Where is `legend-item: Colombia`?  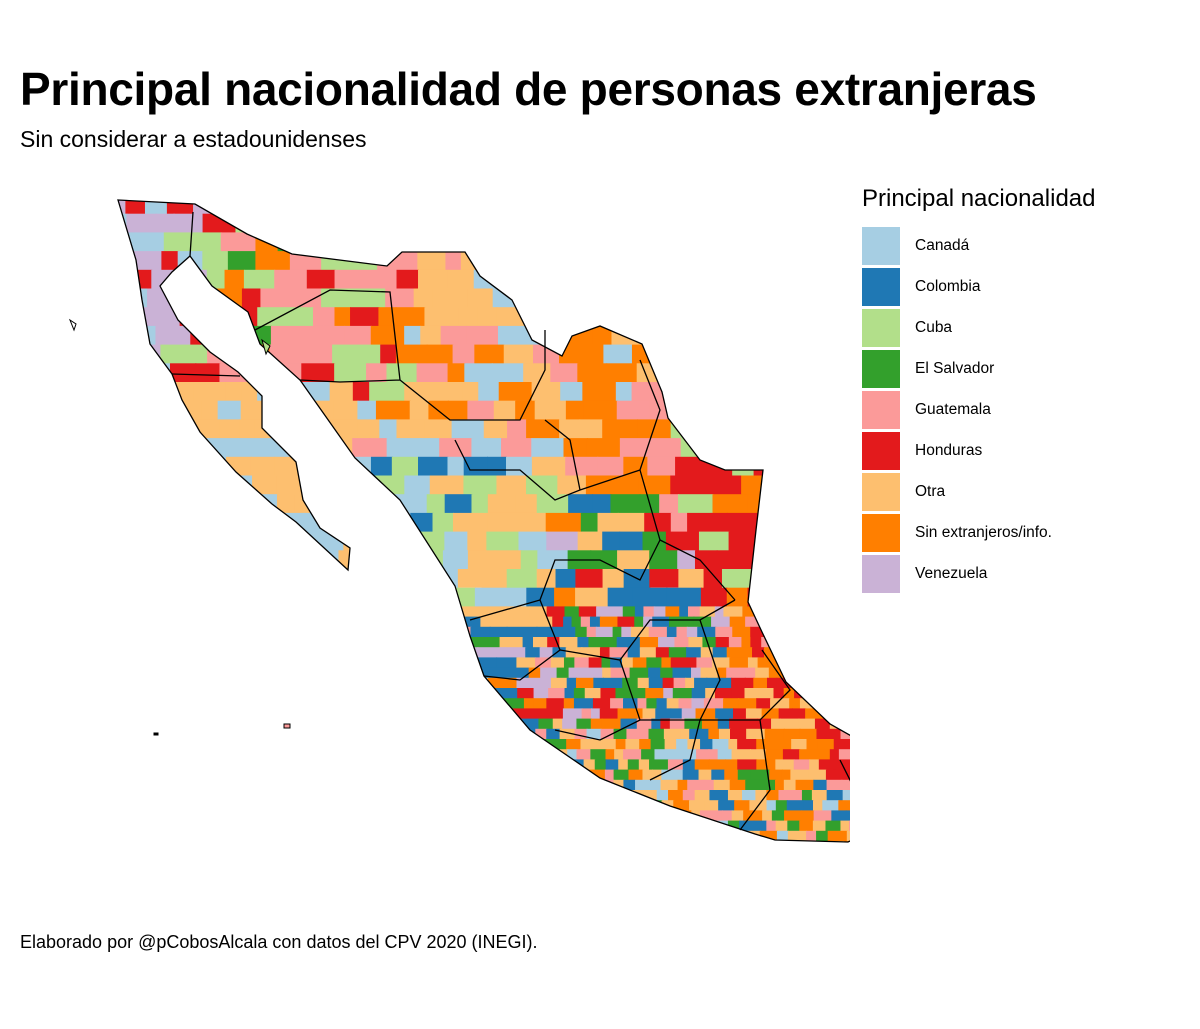 legend-item: Colombia is located at coordinates (978, 286).